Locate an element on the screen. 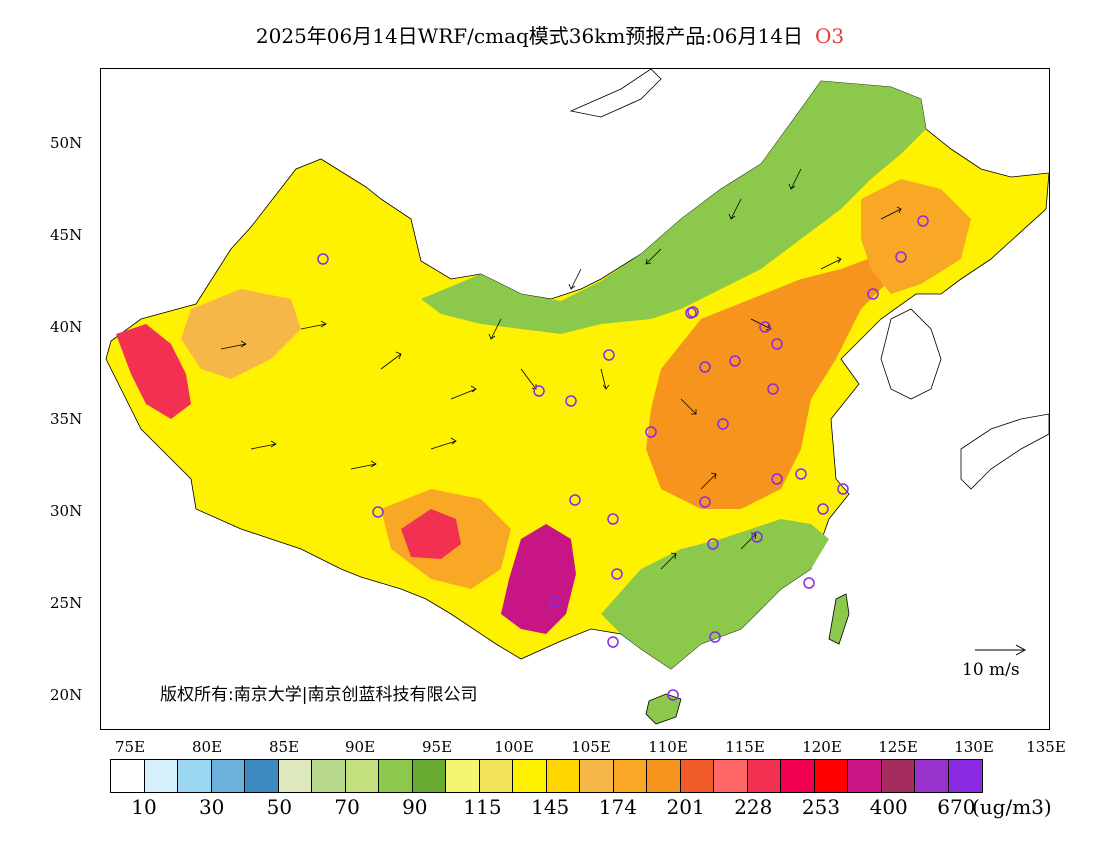  colorbar-tick-label: 70 is located at coordinates (347, 807).